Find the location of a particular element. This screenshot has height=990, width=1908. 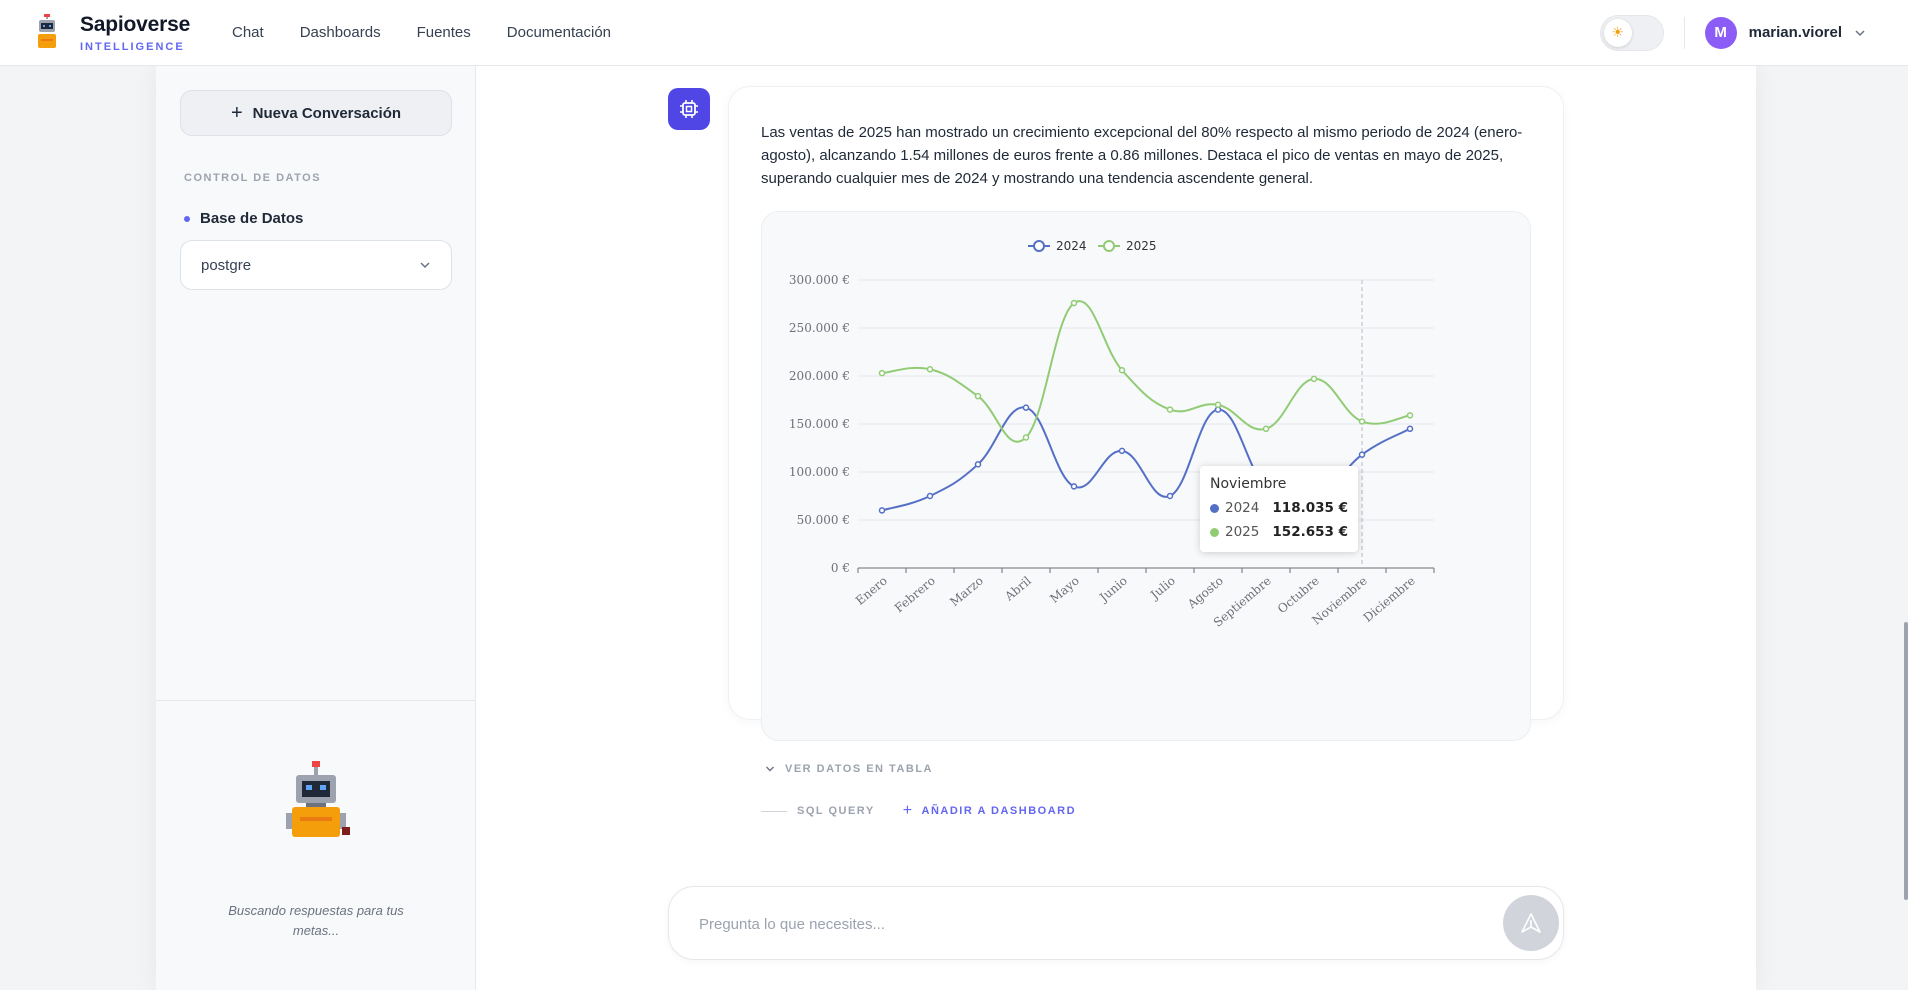

tooltip-row-label: 2024 is located at coordinates (1242, 508).